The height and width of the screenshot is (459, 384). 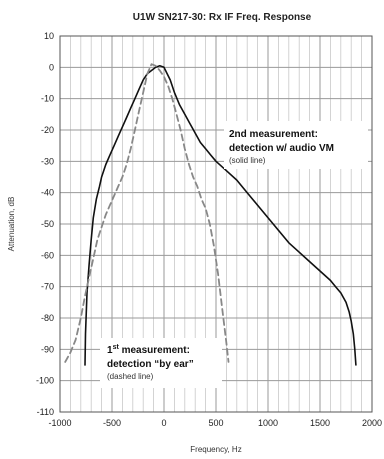 I want to click on annotation-1st-line1: 1st measurement:, so click(x=148, y=350).